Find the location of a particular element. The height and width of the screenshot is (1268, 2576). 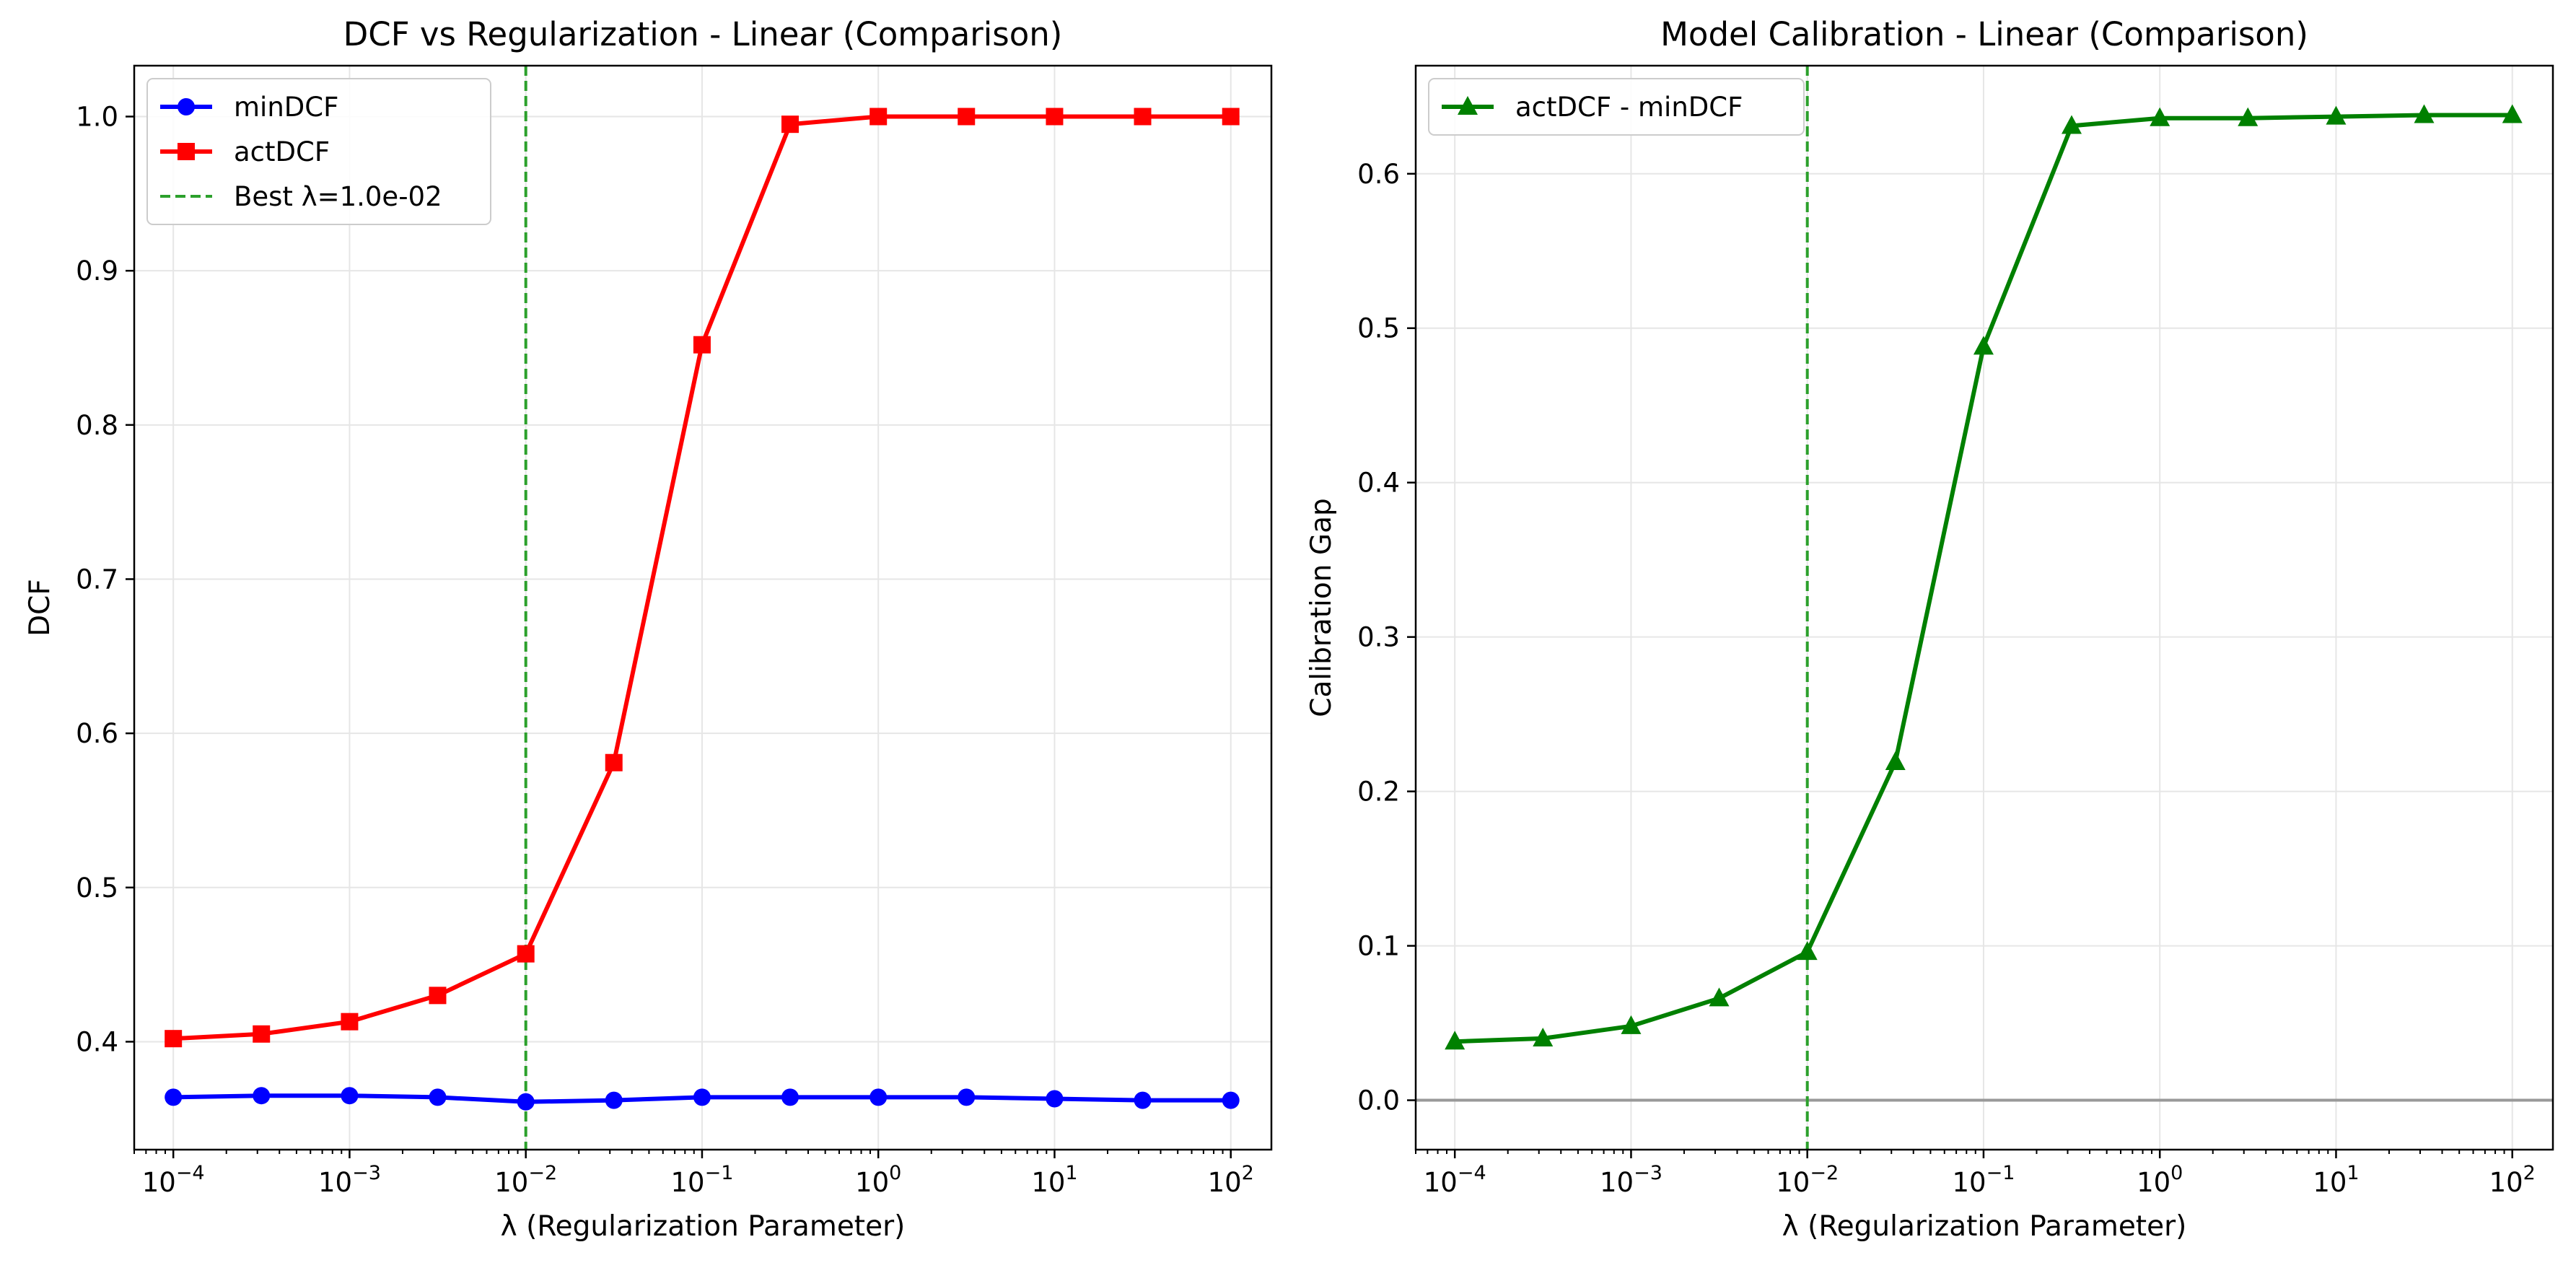

x-tick-label: 10⁰ is located at coordinates (878, 1180).